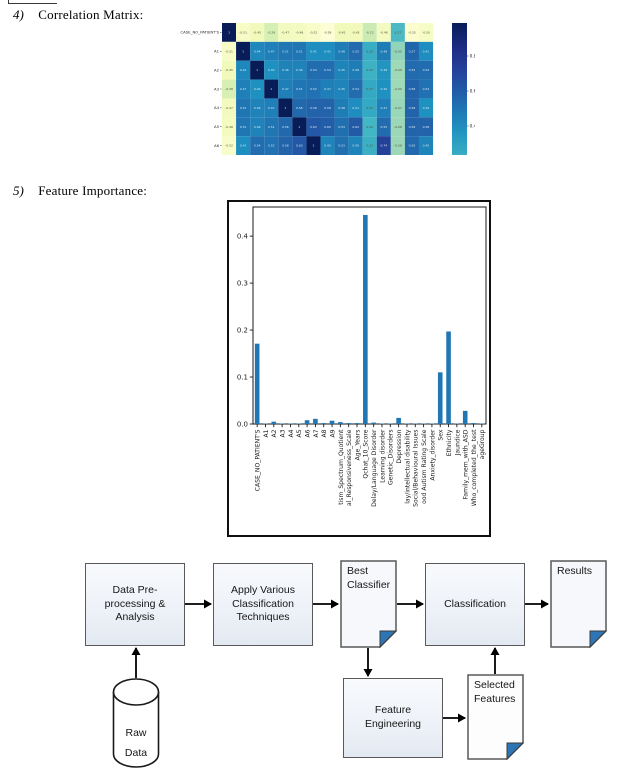 The image size is (620, 773). I want to click on x-tick-label: A3, so click(283, 433).